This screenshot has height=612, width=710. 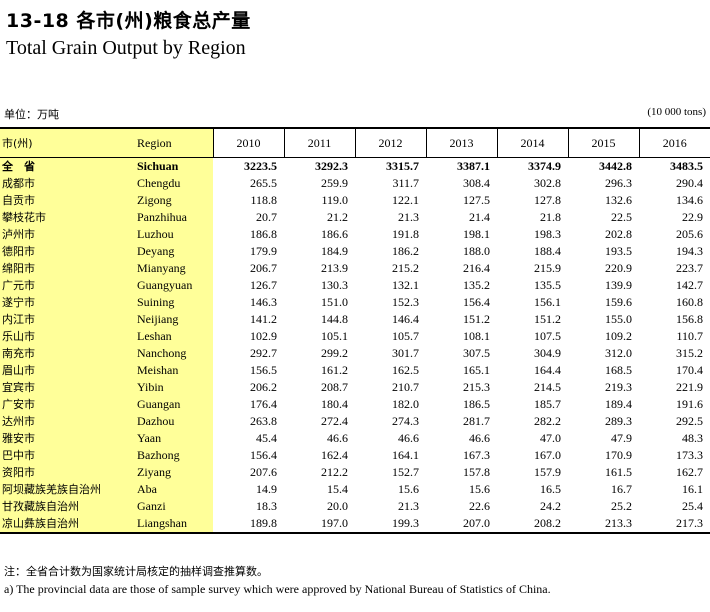 I want to click on region-name-cn: 绵阳市, so click(x=67, y=268).